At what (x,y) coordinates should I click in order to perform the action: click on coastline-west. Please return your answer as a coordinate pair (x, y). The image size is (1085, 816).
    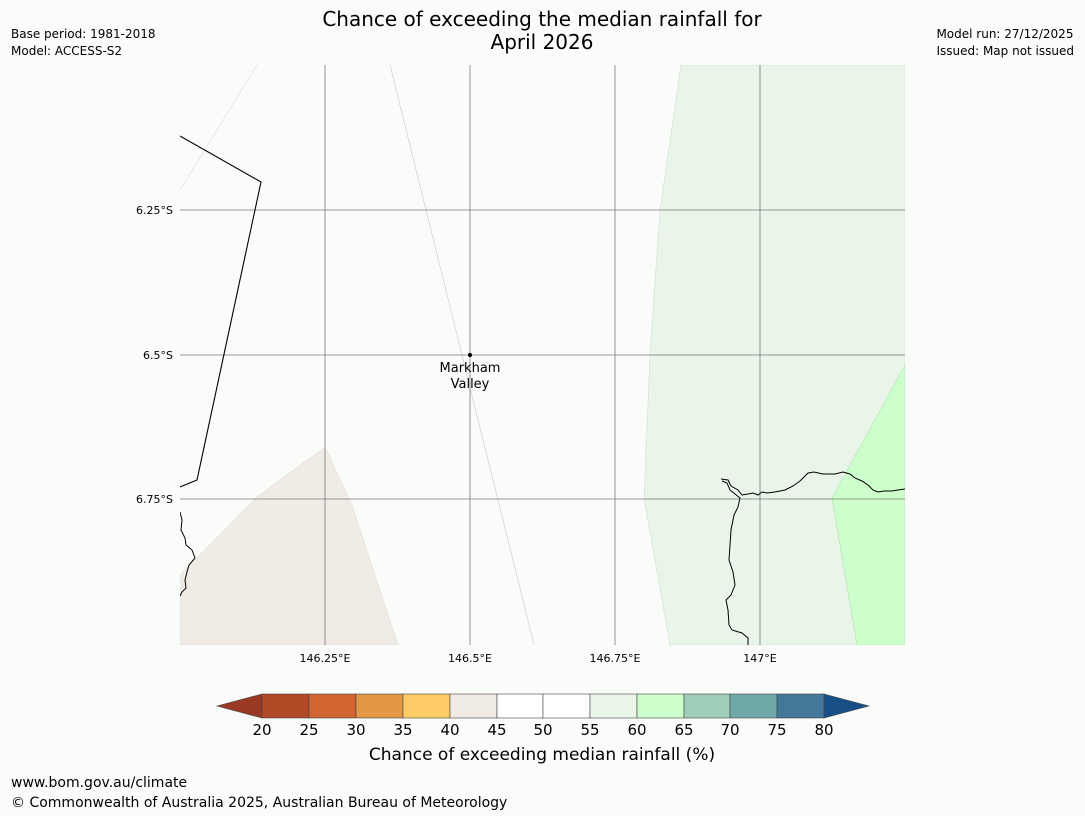
    Looking at the image, I should click on (188, 554).